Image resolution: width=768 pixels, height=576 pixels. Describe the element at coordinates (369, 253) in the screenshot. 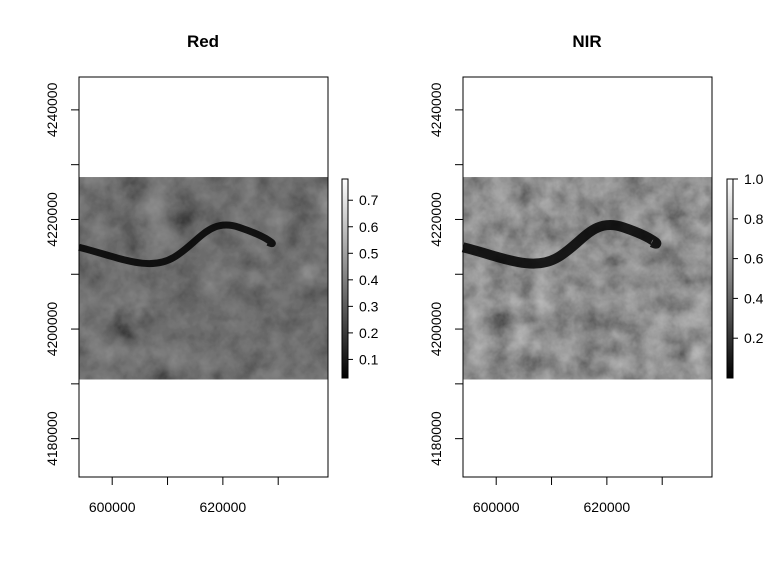

I see `colorbar-tick-label: 0.5` at that location.